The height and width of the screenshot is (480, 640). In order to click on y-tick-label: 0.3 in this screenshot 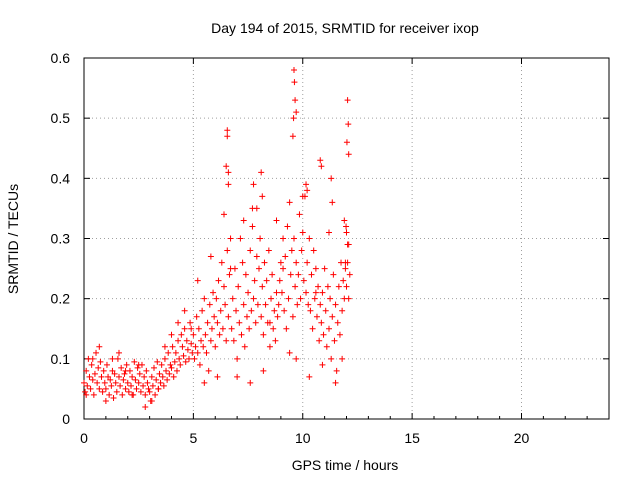, I will do `click(61, 239)`.